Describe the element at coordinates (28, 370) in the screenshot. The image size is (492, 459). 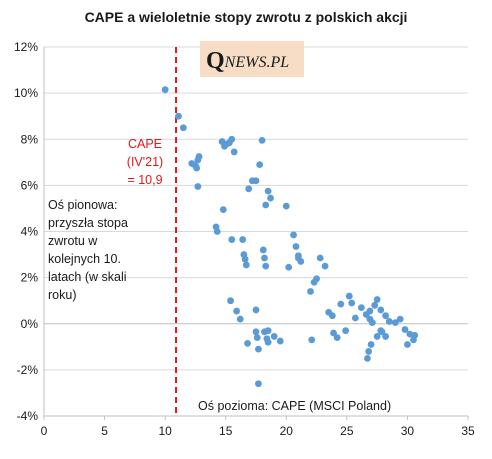
I see `y-tick-label: -2%` at that location.